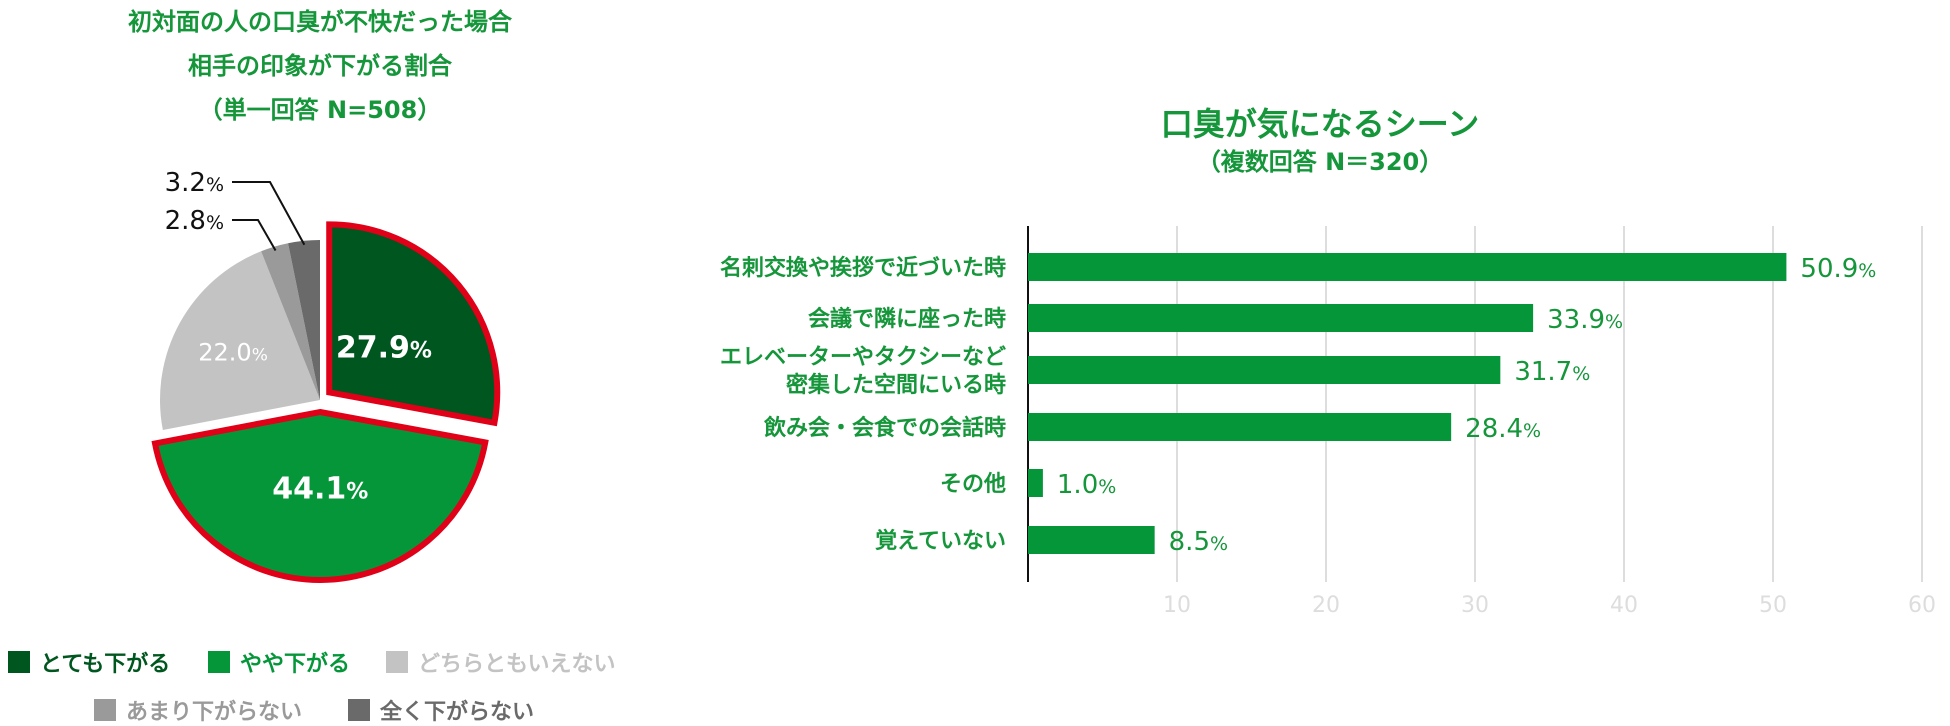 The height and width of the screenshot is (726, 1950). I want to click on legend-item-neutral: どちらともいえない, so click(501, 662).